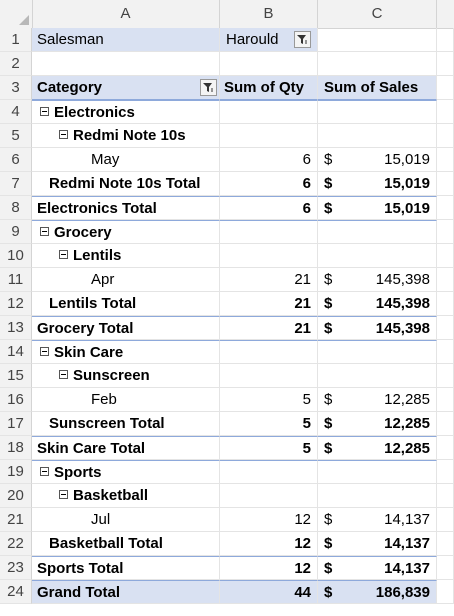 The image size is (454, 616). What do you see at coordinates (126, 40) in the screenshot?
I see `filter-label-cell: Salesman` at bounding box center [126, 40].